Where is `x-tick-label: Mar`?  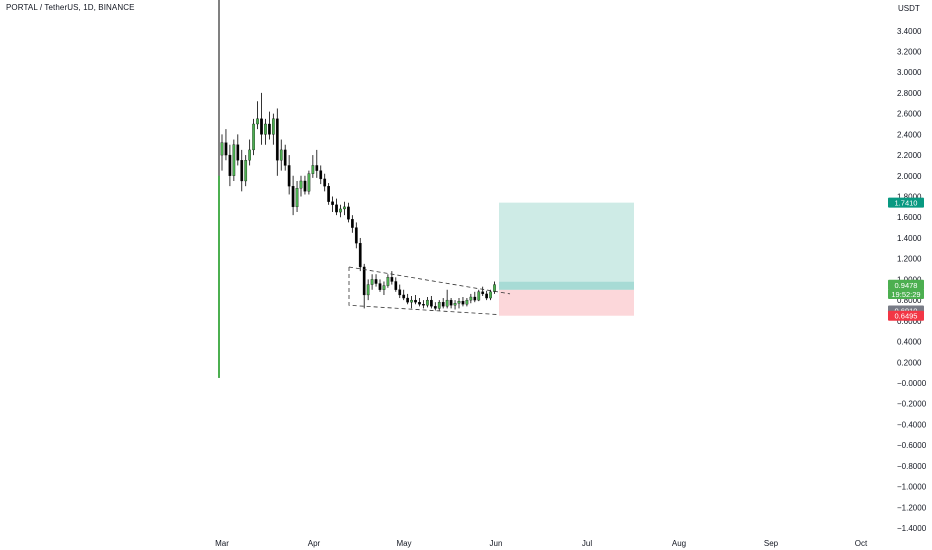 x-tick-label: Mar is located at coordinates (222, 543).